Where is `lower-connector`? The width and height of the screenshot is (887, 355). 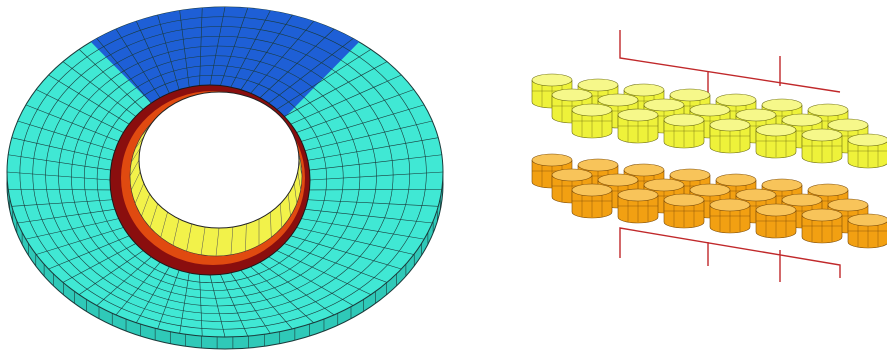 lower-connector is located at coordinates (730, 254).